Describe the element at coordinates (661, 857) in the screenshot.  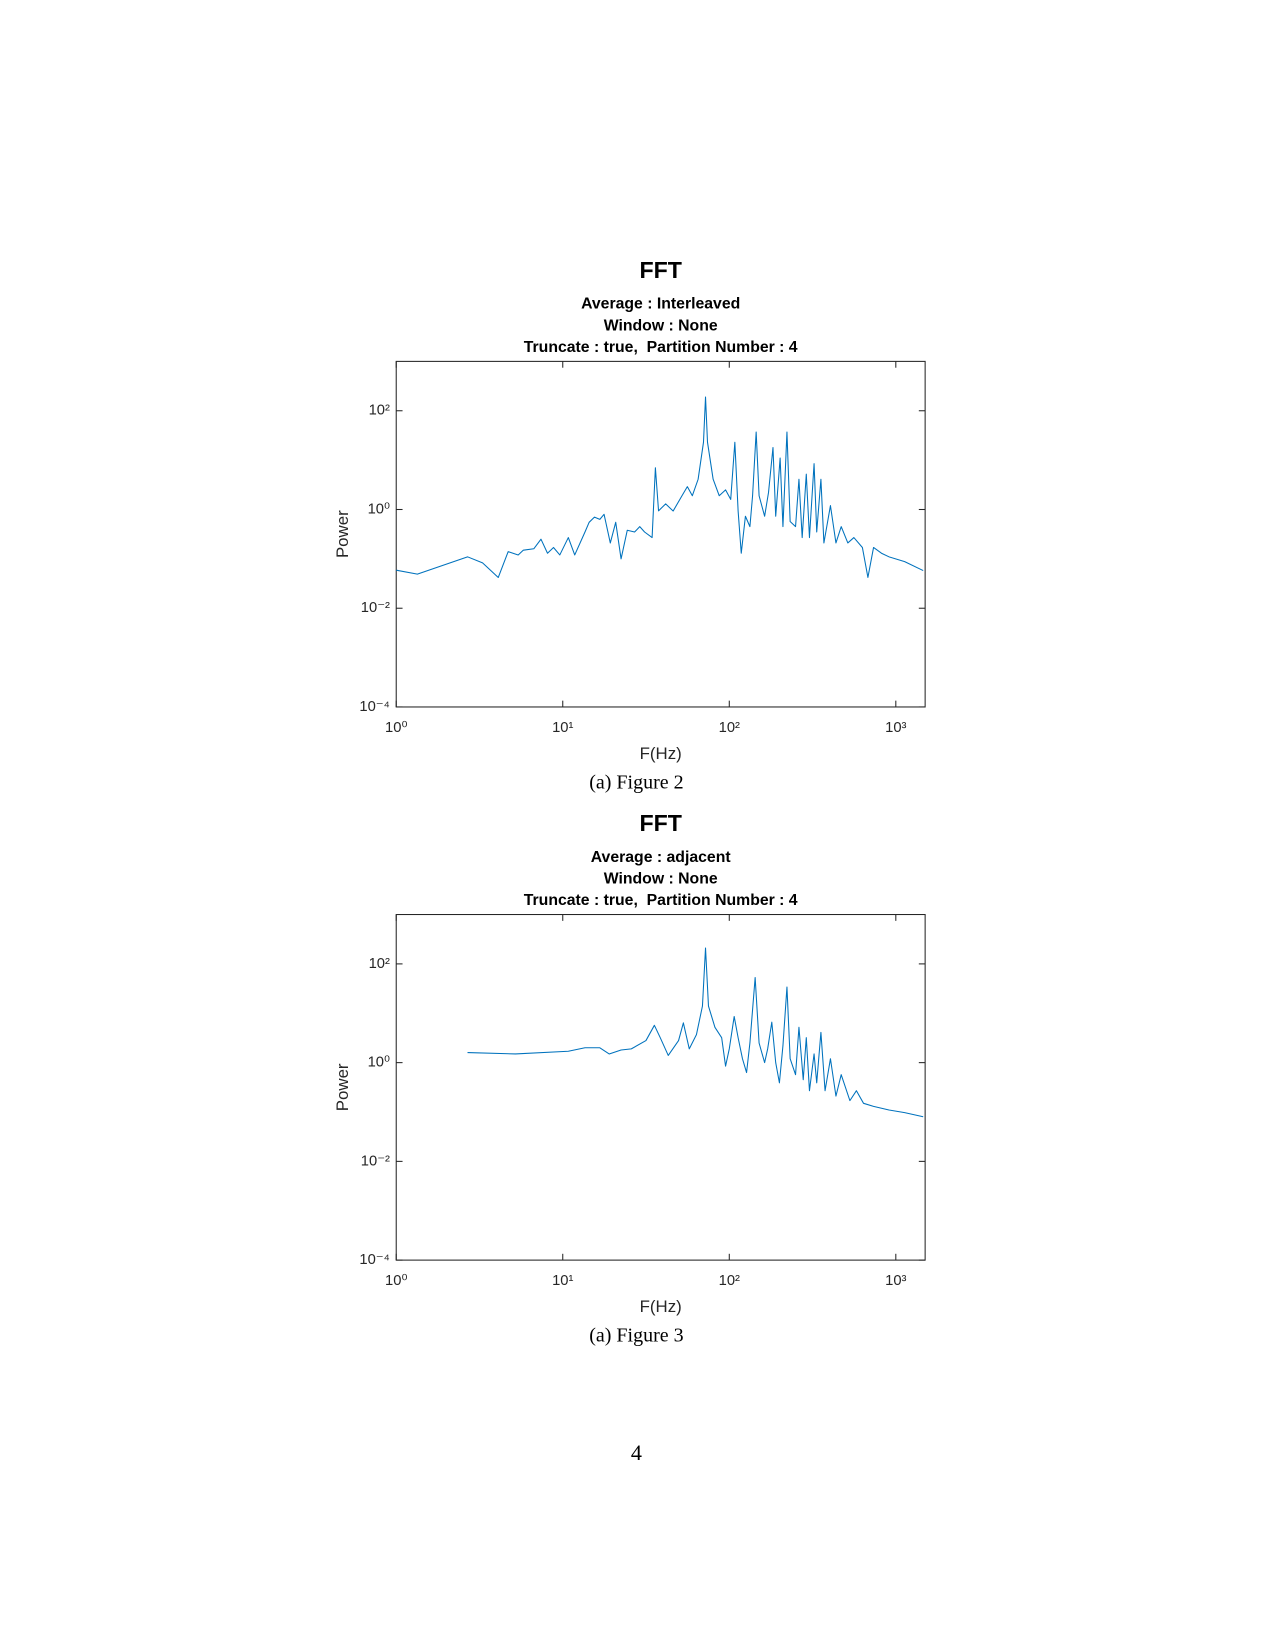
I see `chart-subtitle: Average : adjacent` at that location.